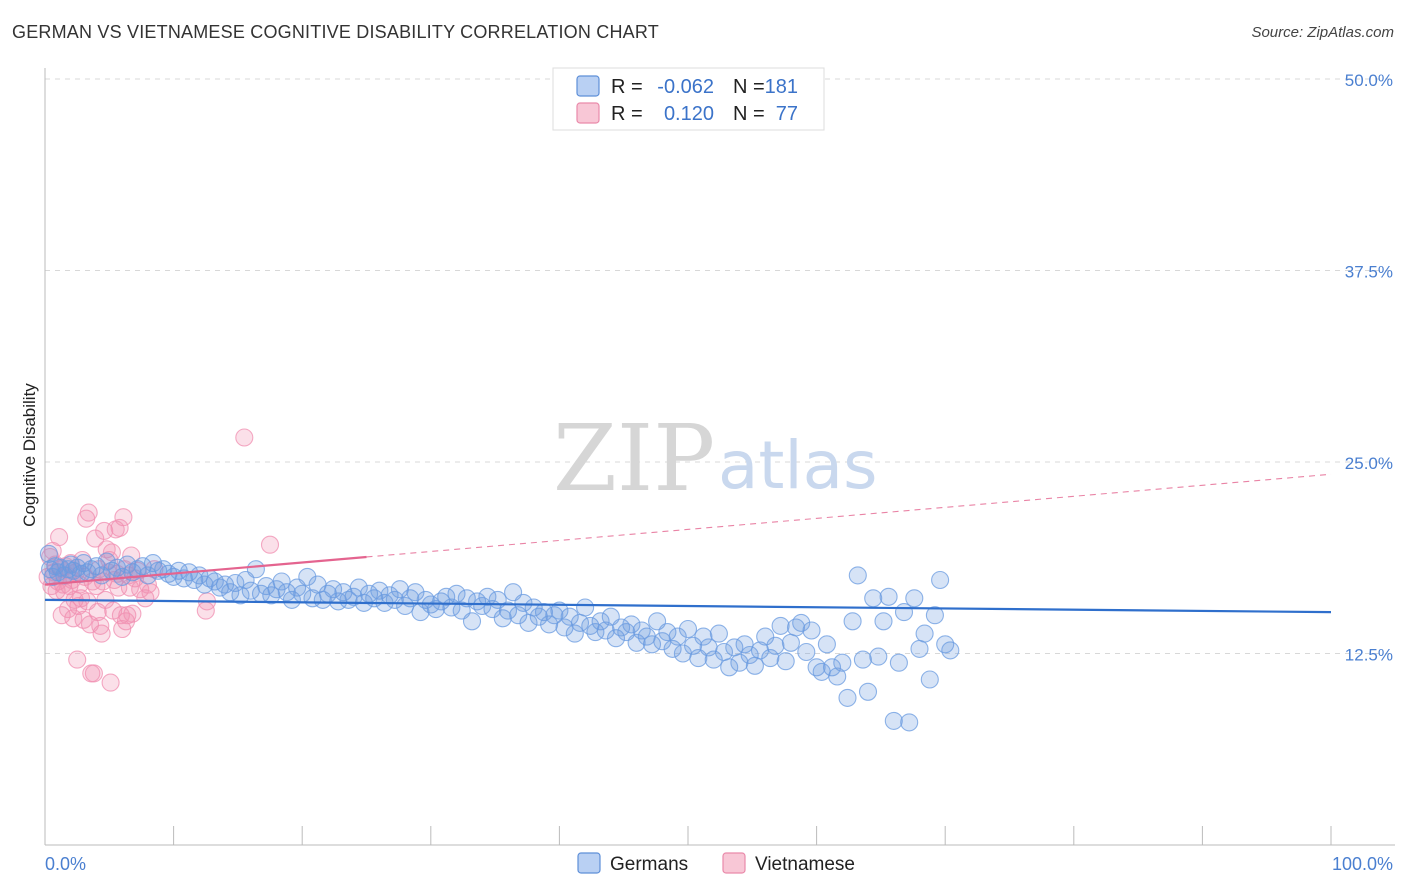  What do you see at coordinates (589, 863) in the screenshot?
I see `bottom-legend-swatch-germans` at bounding box center [589, 863].